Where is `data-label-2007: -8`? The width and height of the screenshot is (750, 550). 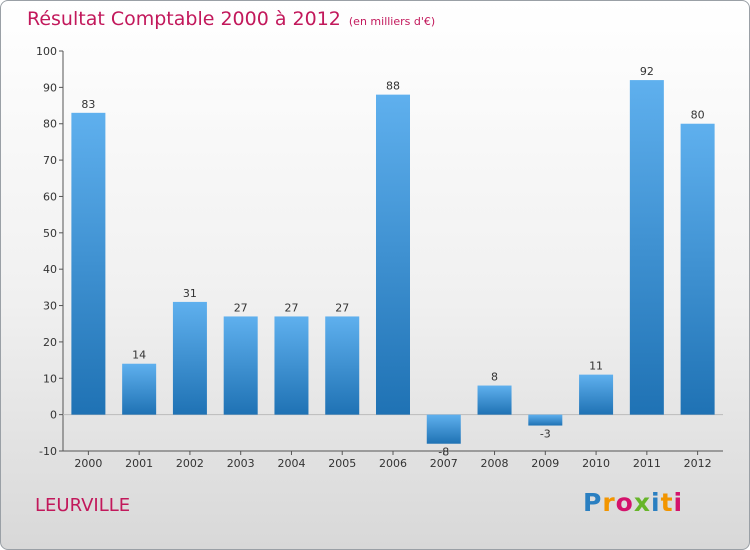
data-label-2007: -8 is located at coordinates (443, 452).